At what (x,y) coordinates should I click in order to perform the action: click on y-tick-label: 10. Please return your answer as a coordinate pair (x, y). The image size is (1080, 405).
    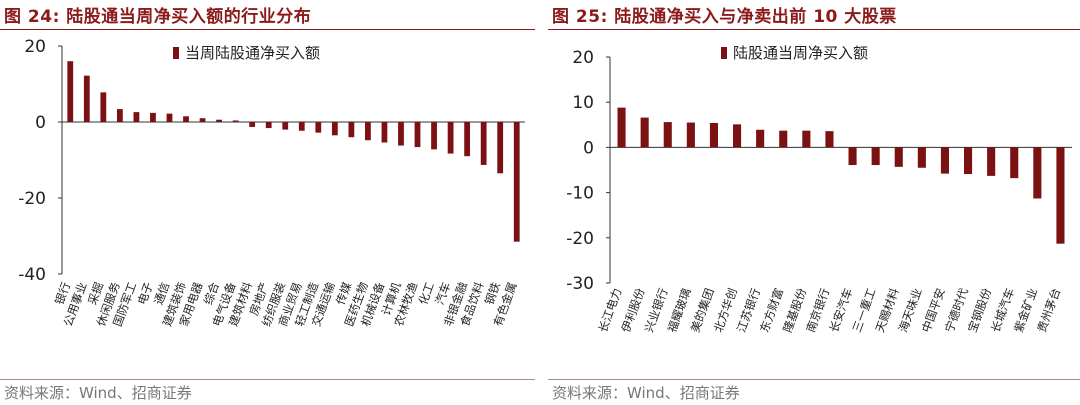
    Looking at the image, I should click on (583, 103).